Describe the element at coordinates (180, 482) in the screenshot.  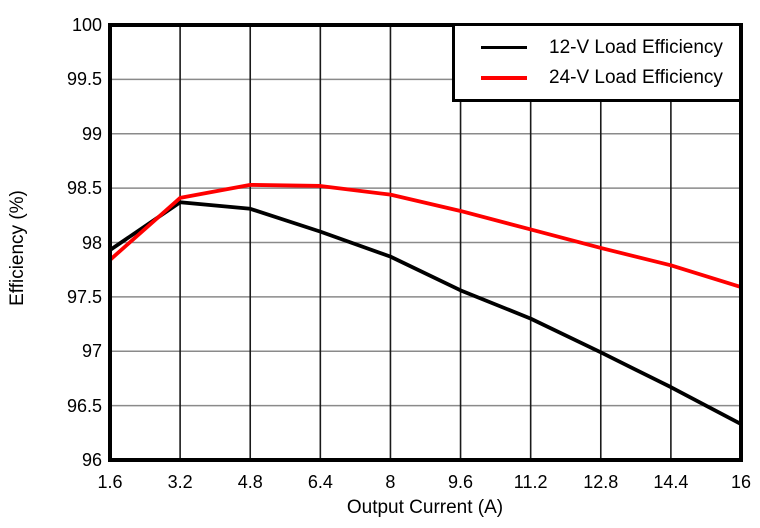
I see `x-tick-label: 3.2` at that location.